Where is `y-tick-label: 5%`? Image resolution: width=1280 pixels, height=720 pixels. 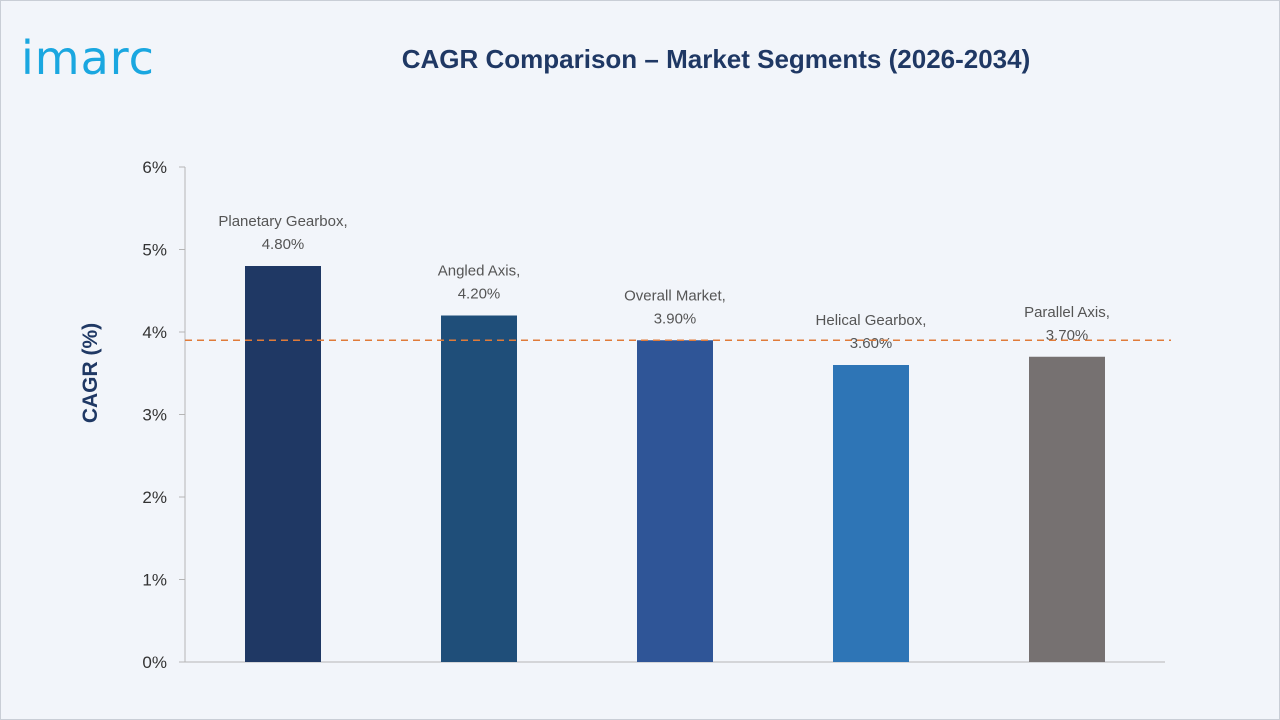
y-tick-label: 5% is located at coordinates (154, 250).